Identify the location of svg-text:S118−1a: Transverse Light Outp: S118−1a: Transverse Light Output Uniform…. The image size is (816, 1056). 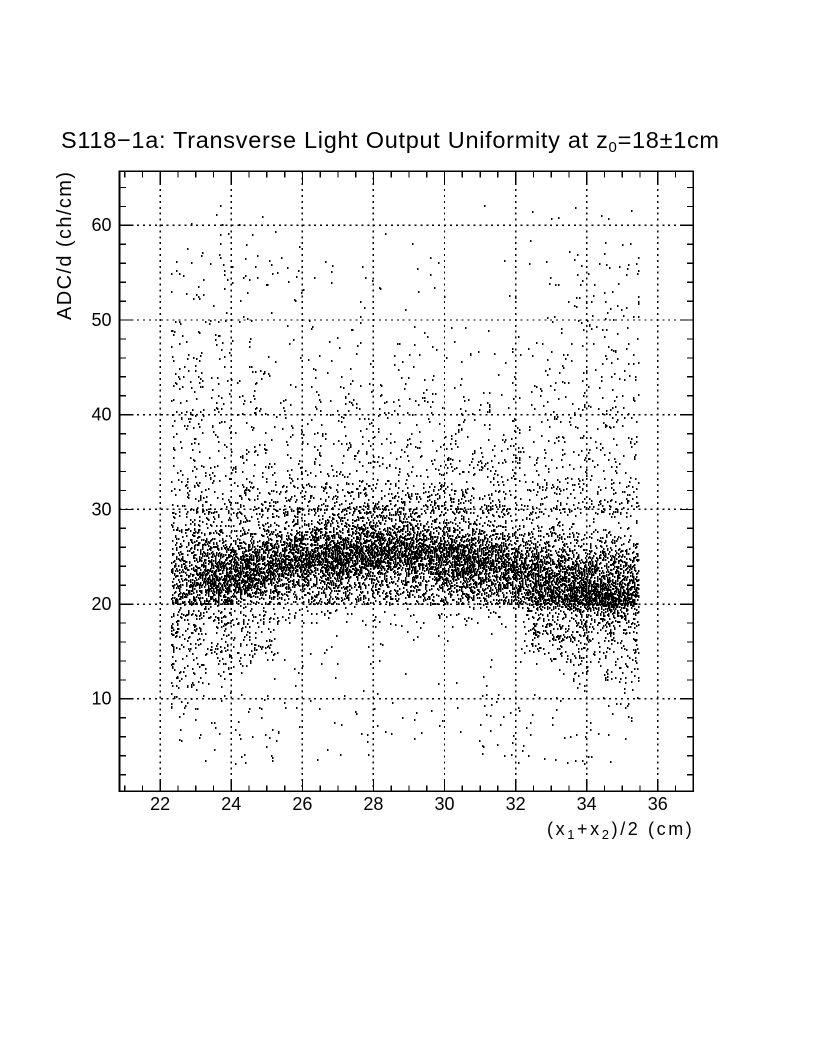
(390, 141).